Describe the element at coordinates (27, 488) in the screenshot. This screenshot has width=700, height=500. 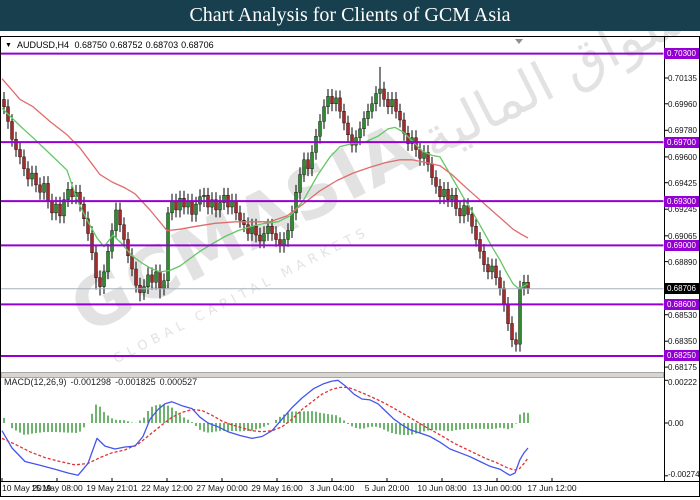
I see `time-tick-label: 10 May 2019` at that location.